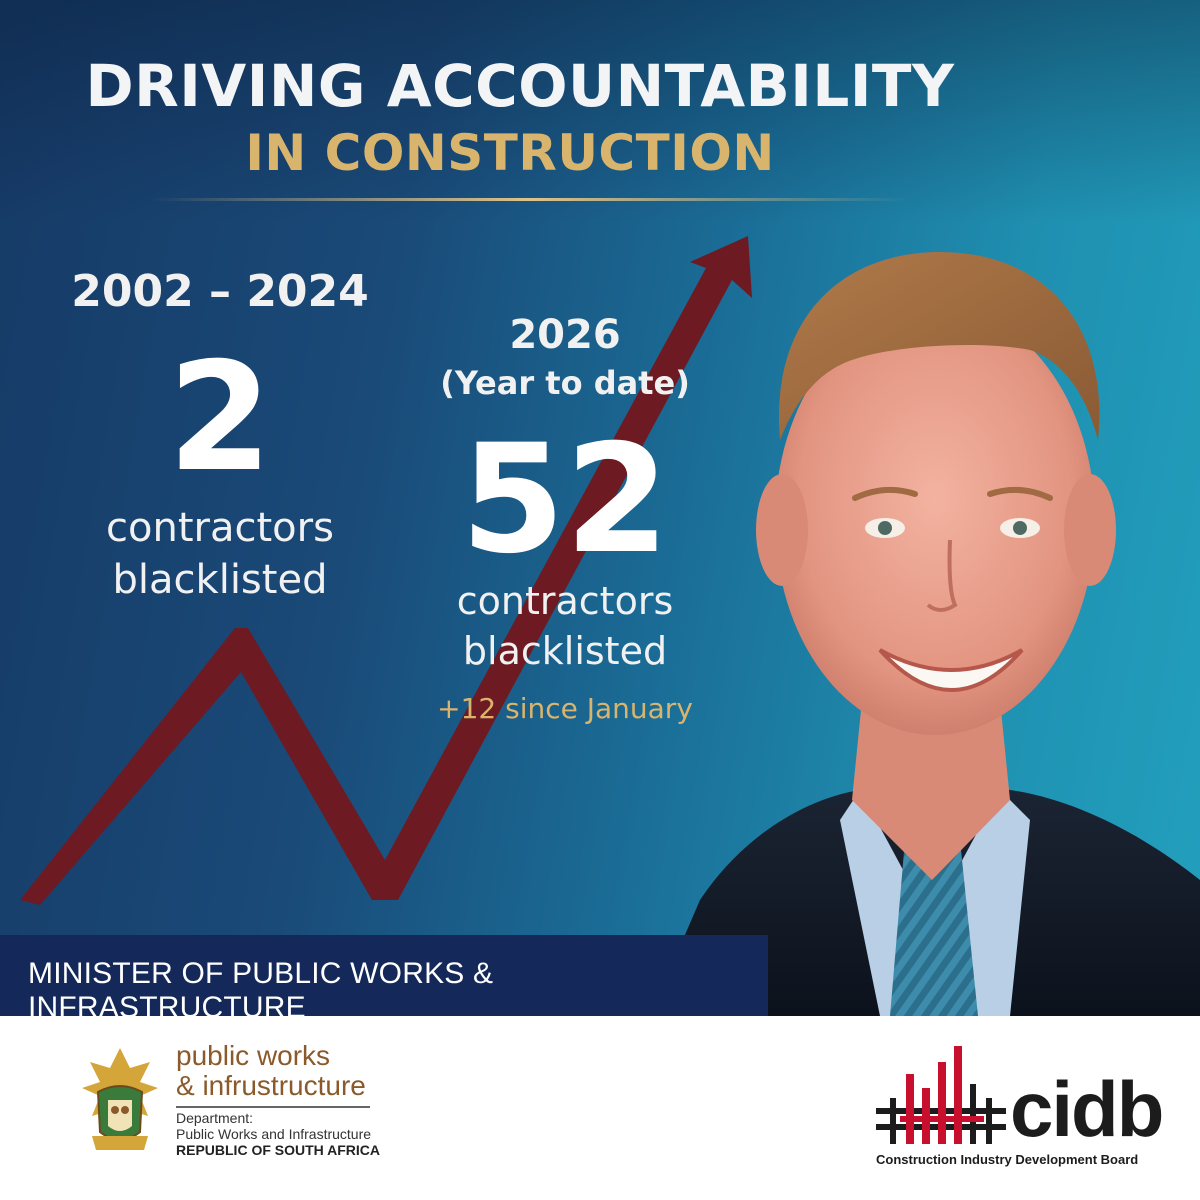 The width and height of the screenshot is (1200, 1200). I want to click on neck, so click(931, 790).